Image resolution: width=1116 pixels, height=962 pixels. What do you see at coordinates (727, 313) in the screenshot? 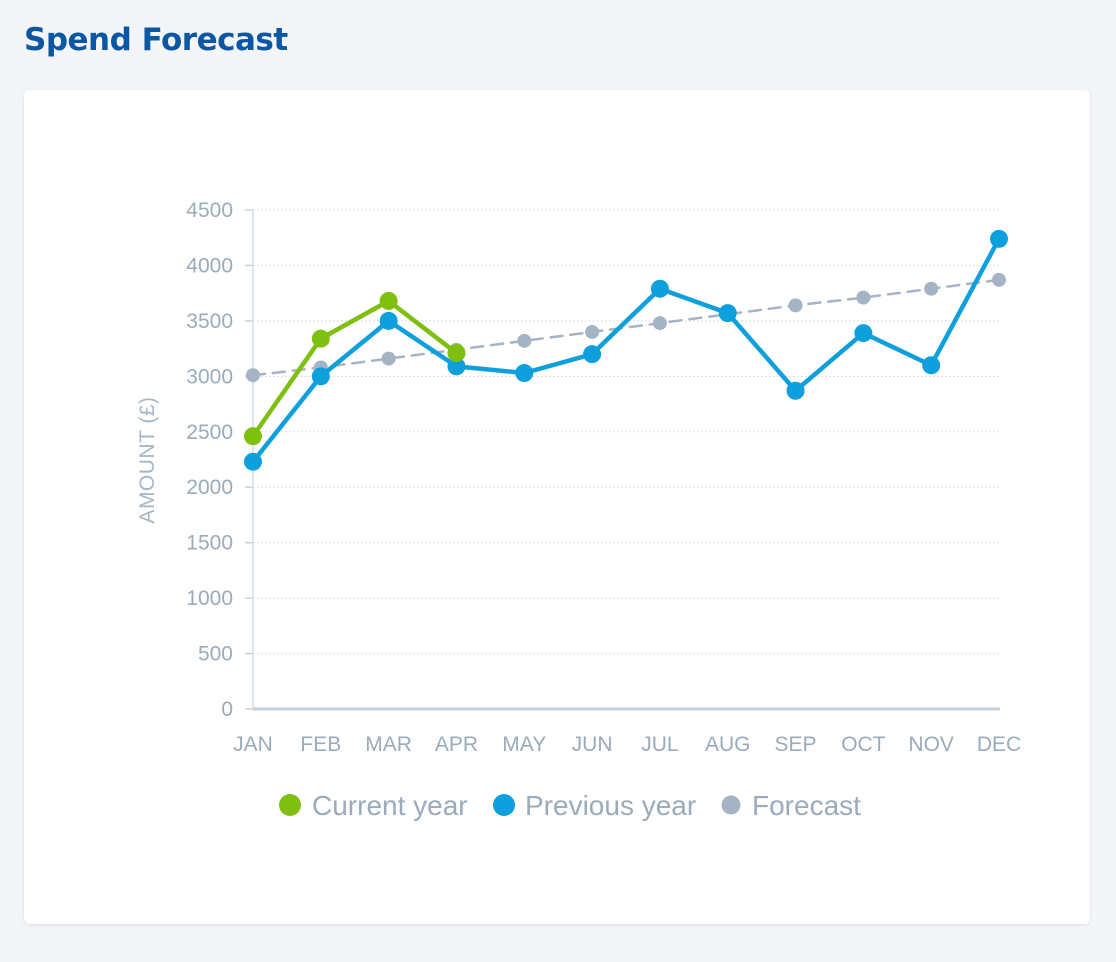
I see `point-previous-year-aug` at bounding box center [727, 313].